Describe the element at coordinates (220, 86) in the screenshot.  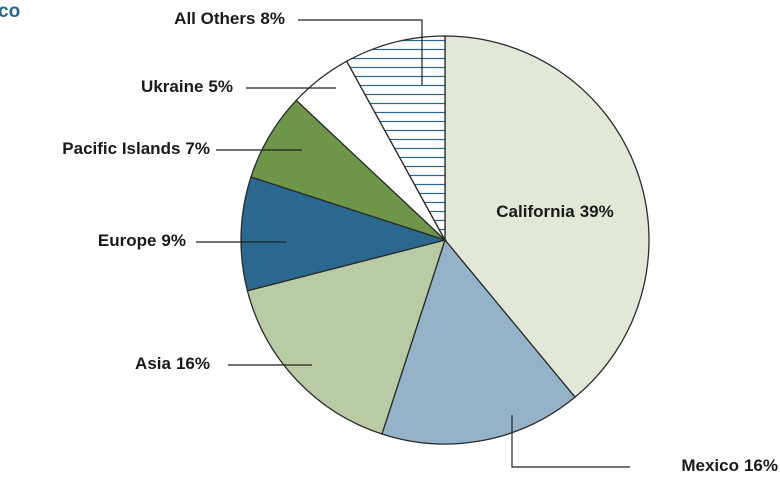
I see `value-label: 5%` at that location.